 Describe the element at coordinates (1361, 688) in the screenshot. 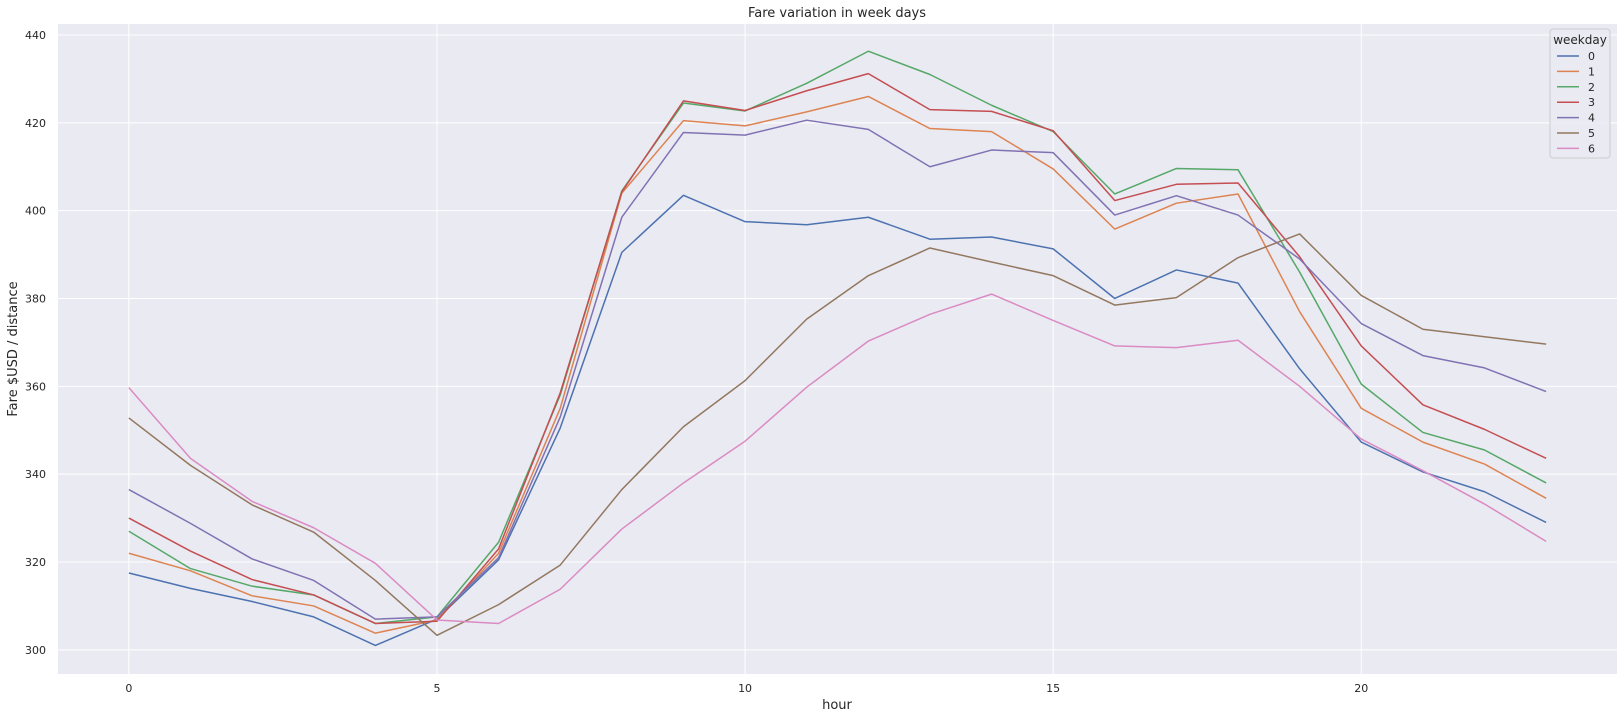

I see `x-tick-label: 20` at that location.